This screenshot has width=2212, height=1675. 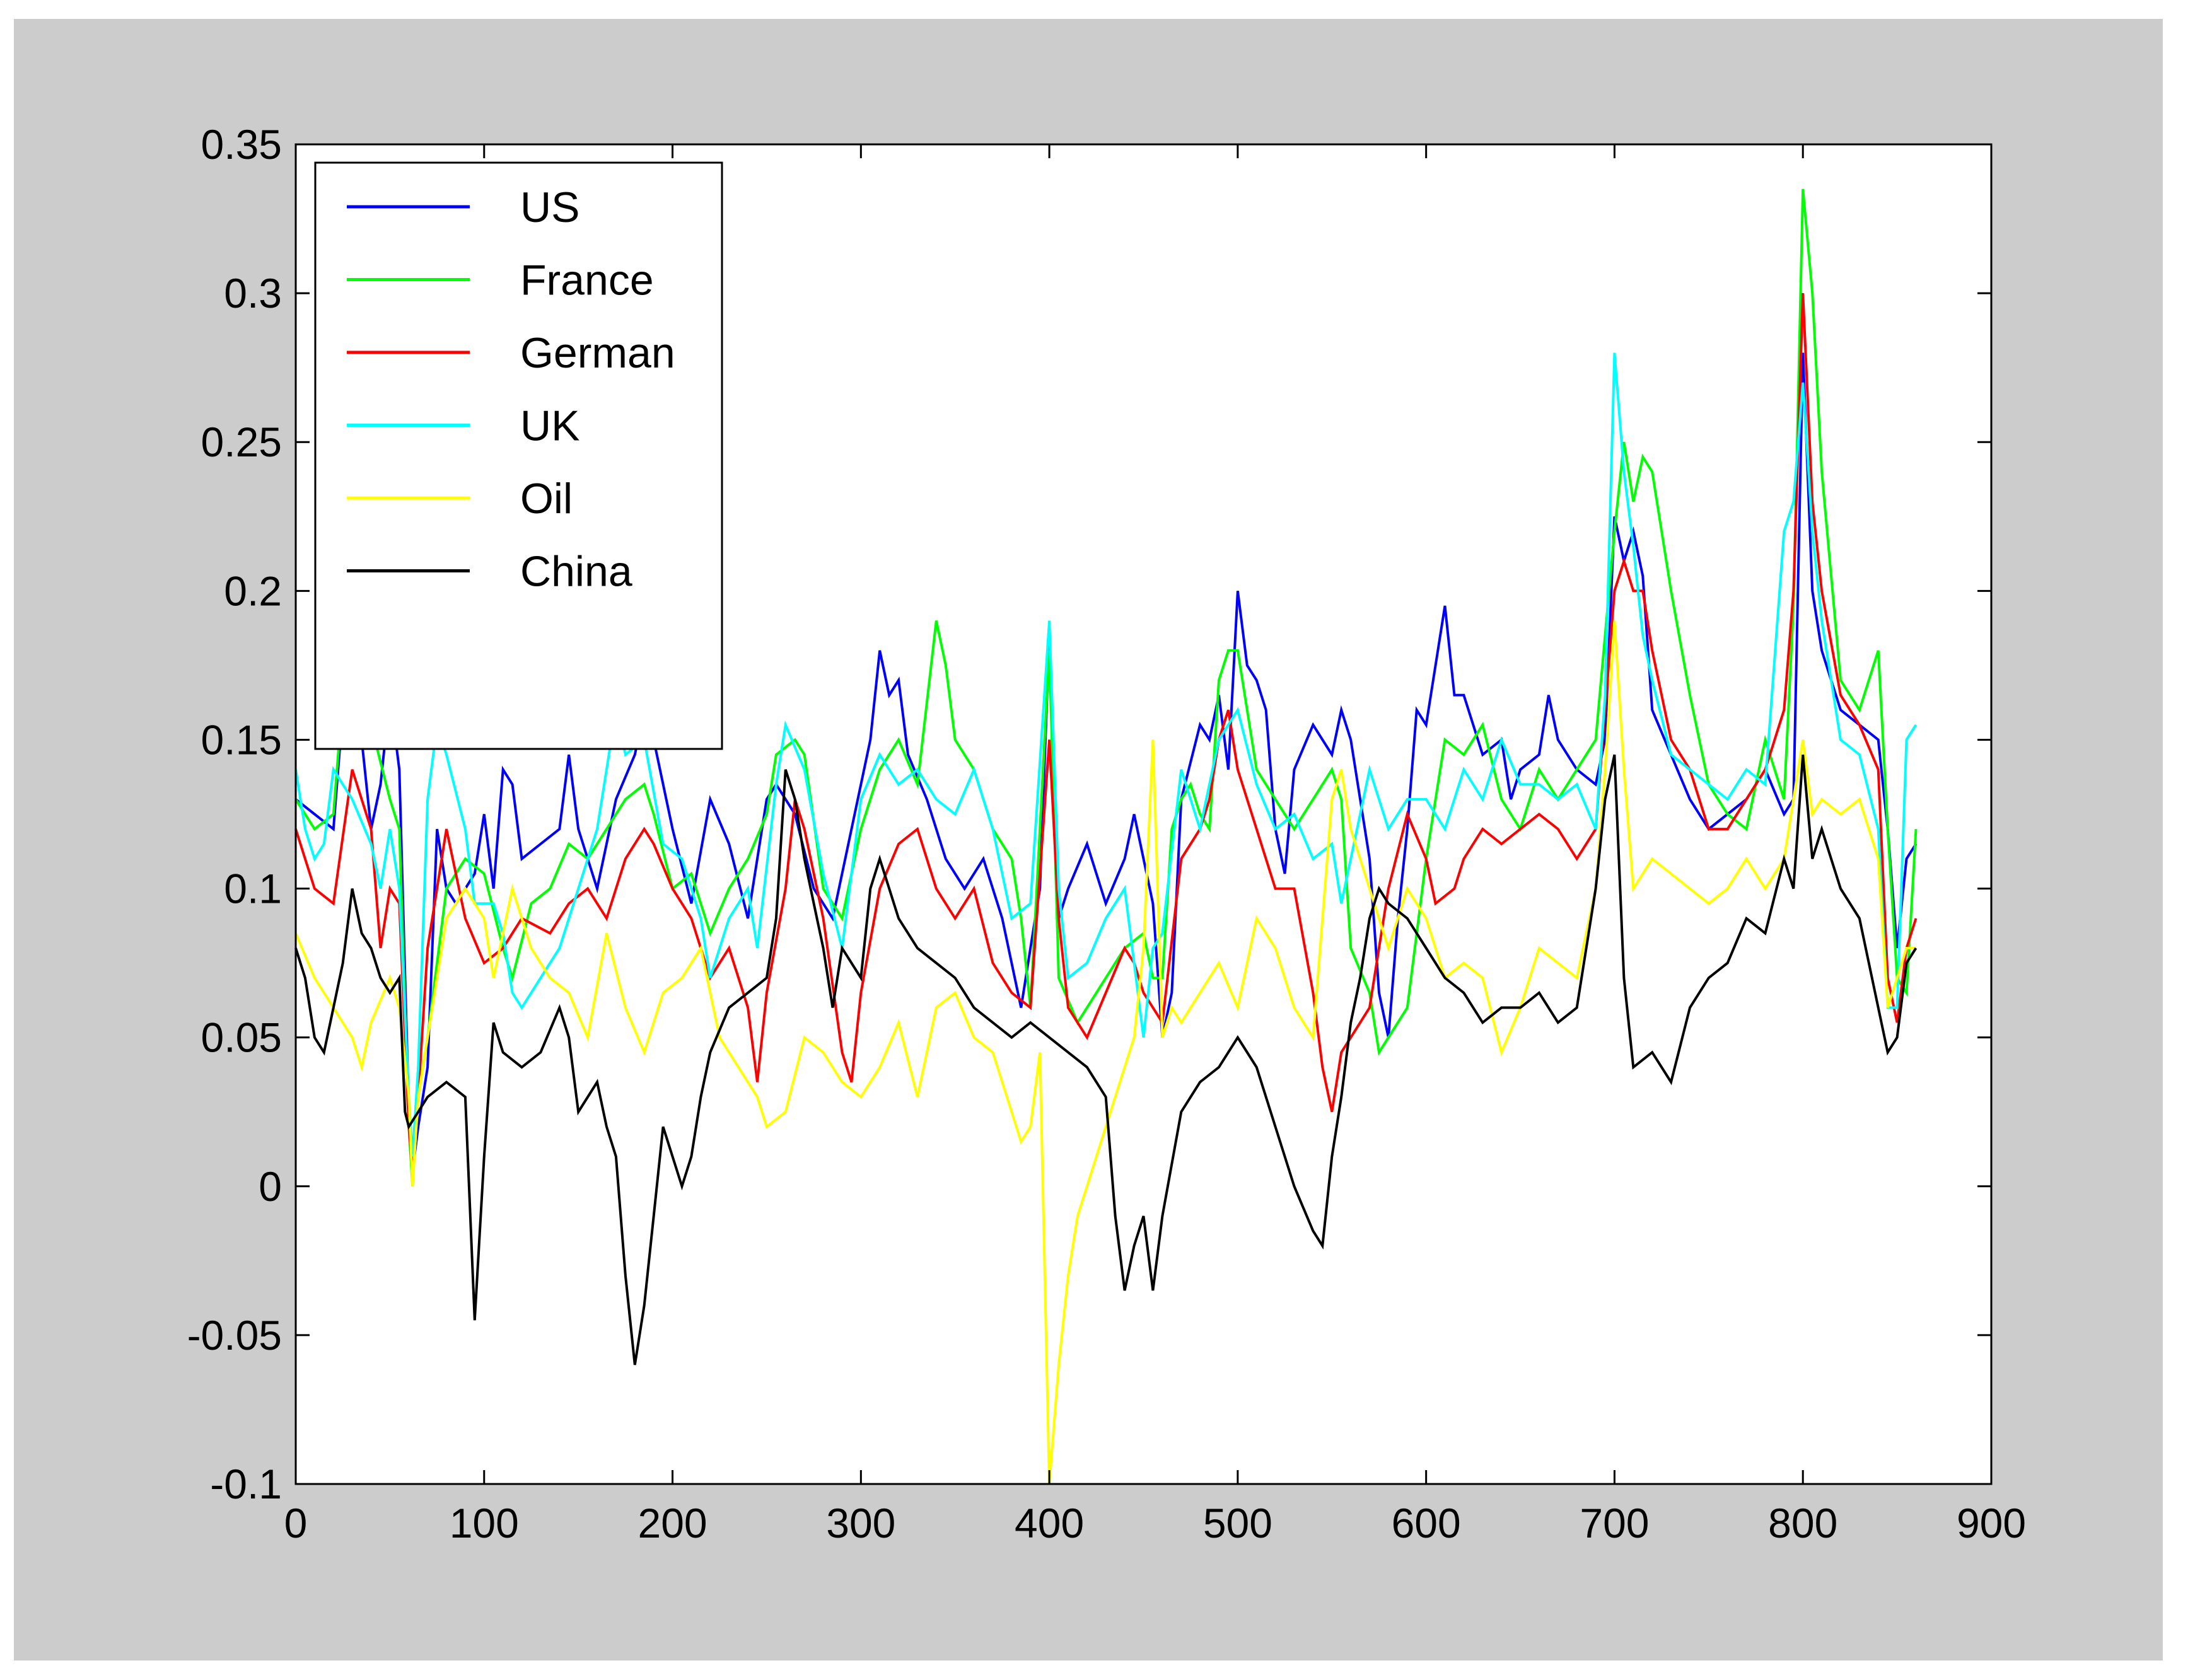 What do you see at coordinates (241, 740) in the screenshot?
I see `y-tick-label: 0.15` at bounding box center [241, 740].